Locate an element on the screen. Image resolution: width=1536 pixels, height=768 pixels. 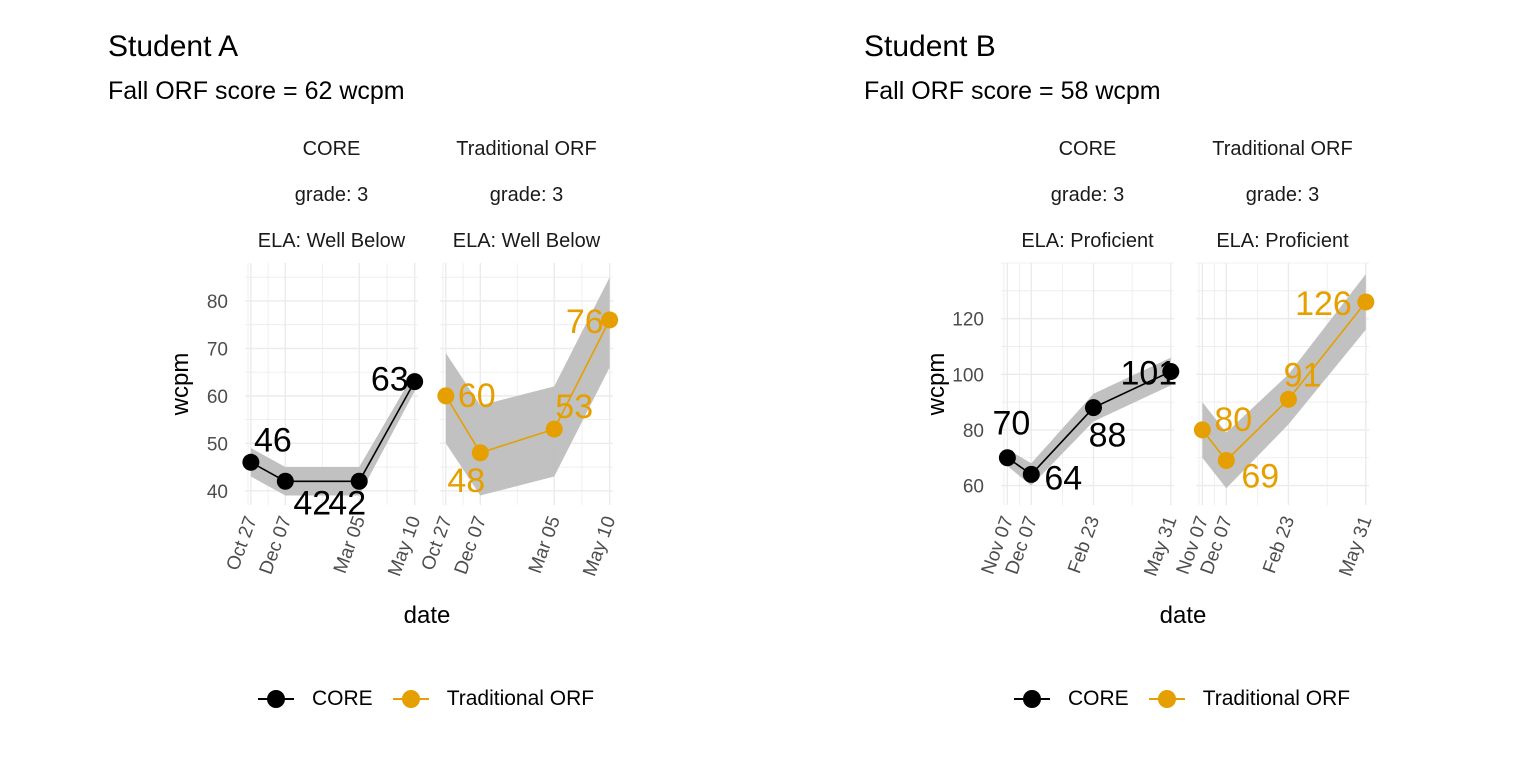
y-tick-label: 50 is located at coordinates (217, 444).